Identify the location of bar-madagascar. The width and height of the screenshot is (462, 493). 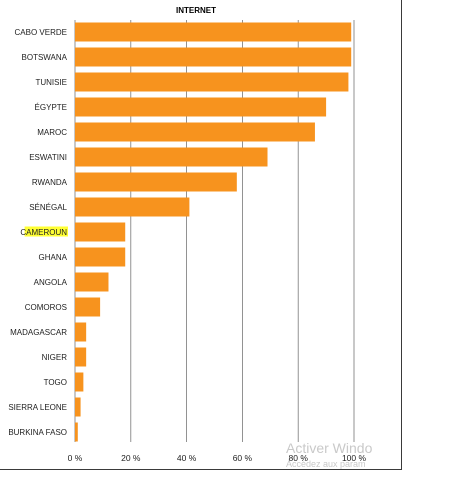
(81, 332).